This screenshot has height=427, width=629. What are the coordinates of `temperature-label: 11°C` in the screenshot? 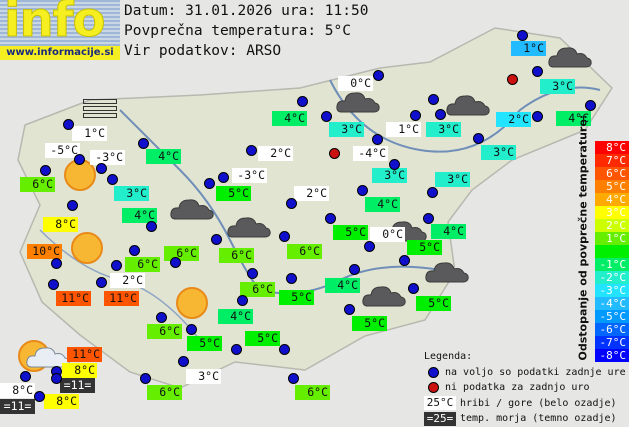 It's located at (84, 354).